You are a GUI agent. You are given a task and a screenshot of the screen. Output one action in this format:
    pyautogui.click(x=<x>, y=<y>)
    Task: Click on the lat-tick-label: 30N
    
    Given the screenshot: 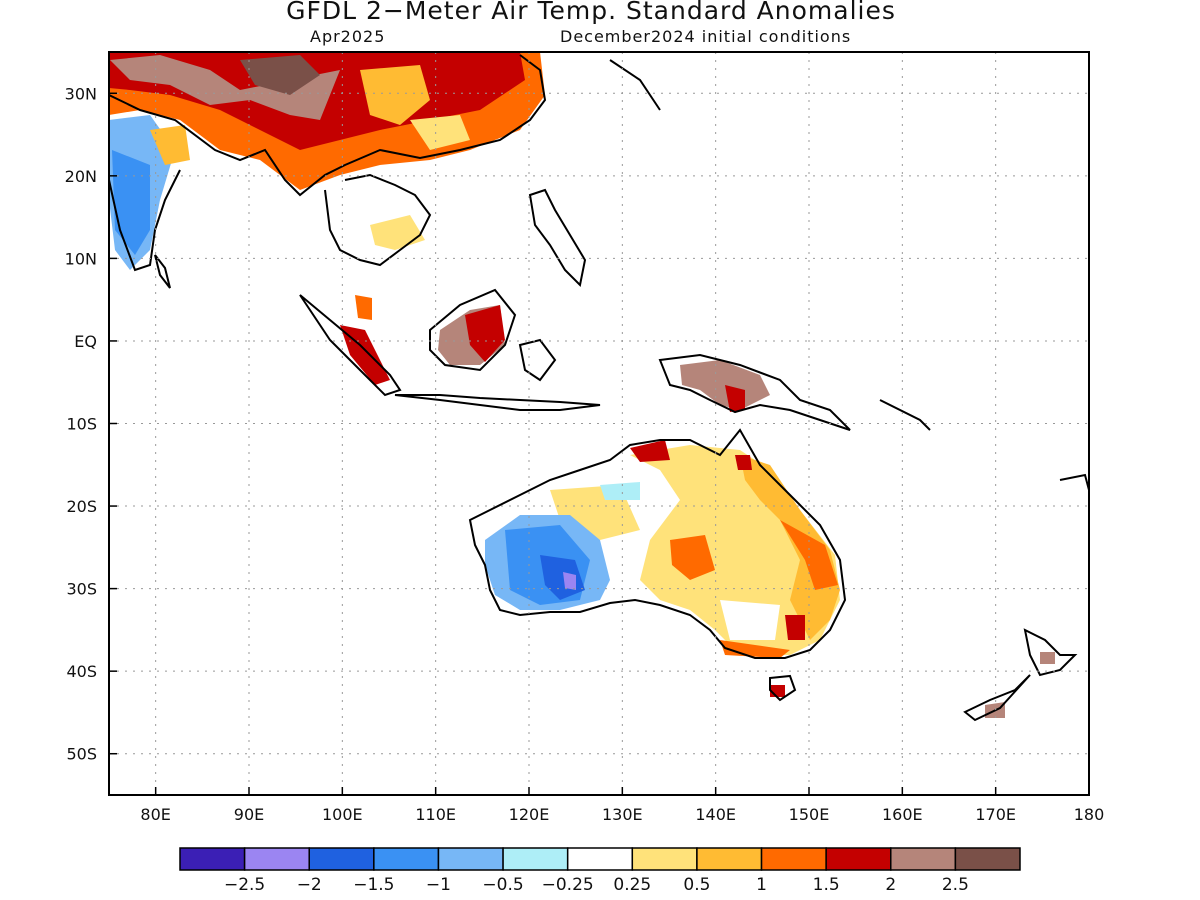 What is the action you would take?
    pyautogui.click(x=81, y=93)
    